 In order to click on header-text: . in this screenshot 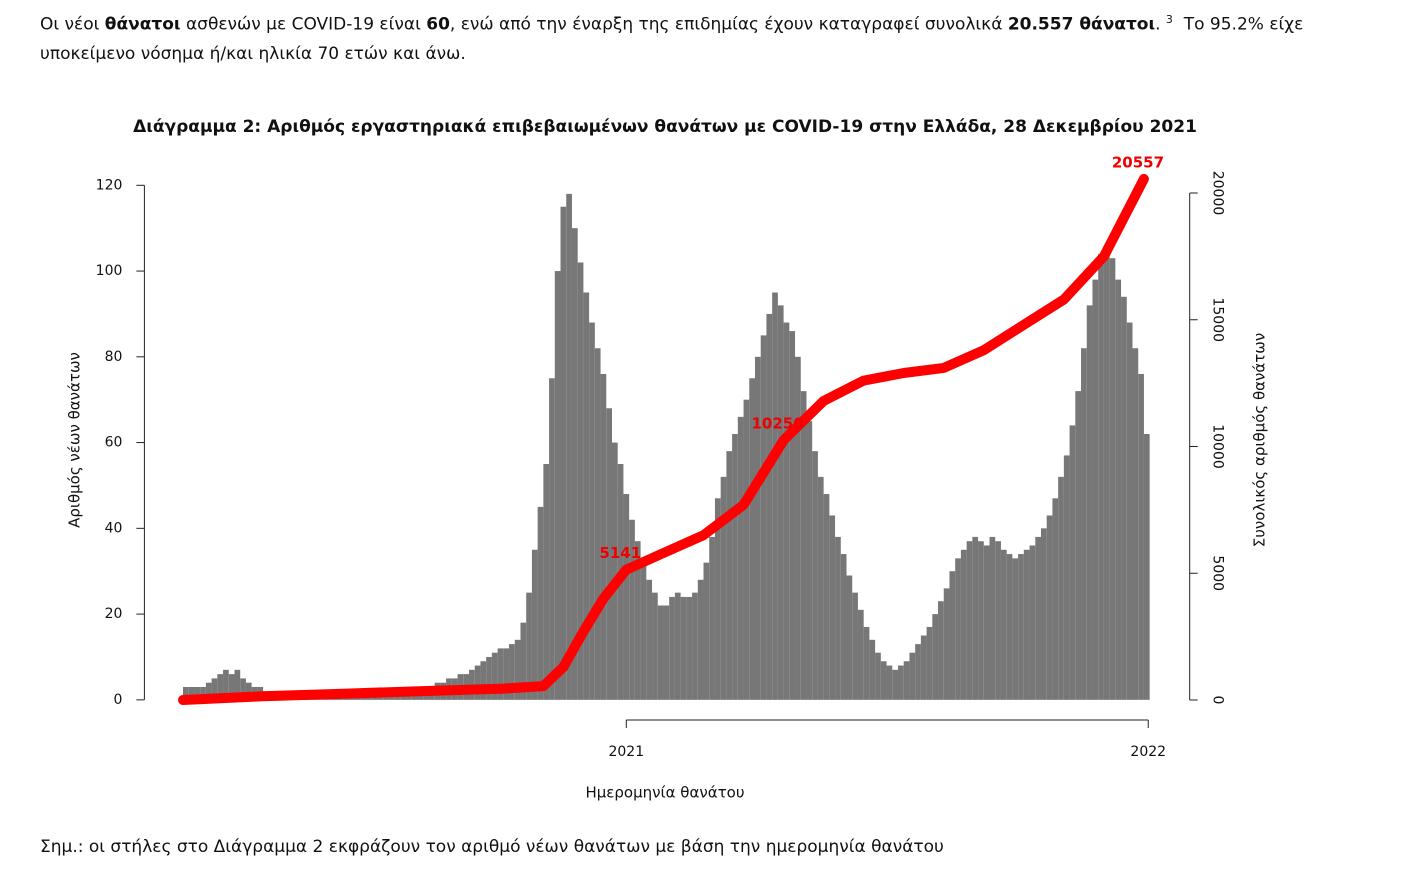, I will do `click(1160, 24)`.